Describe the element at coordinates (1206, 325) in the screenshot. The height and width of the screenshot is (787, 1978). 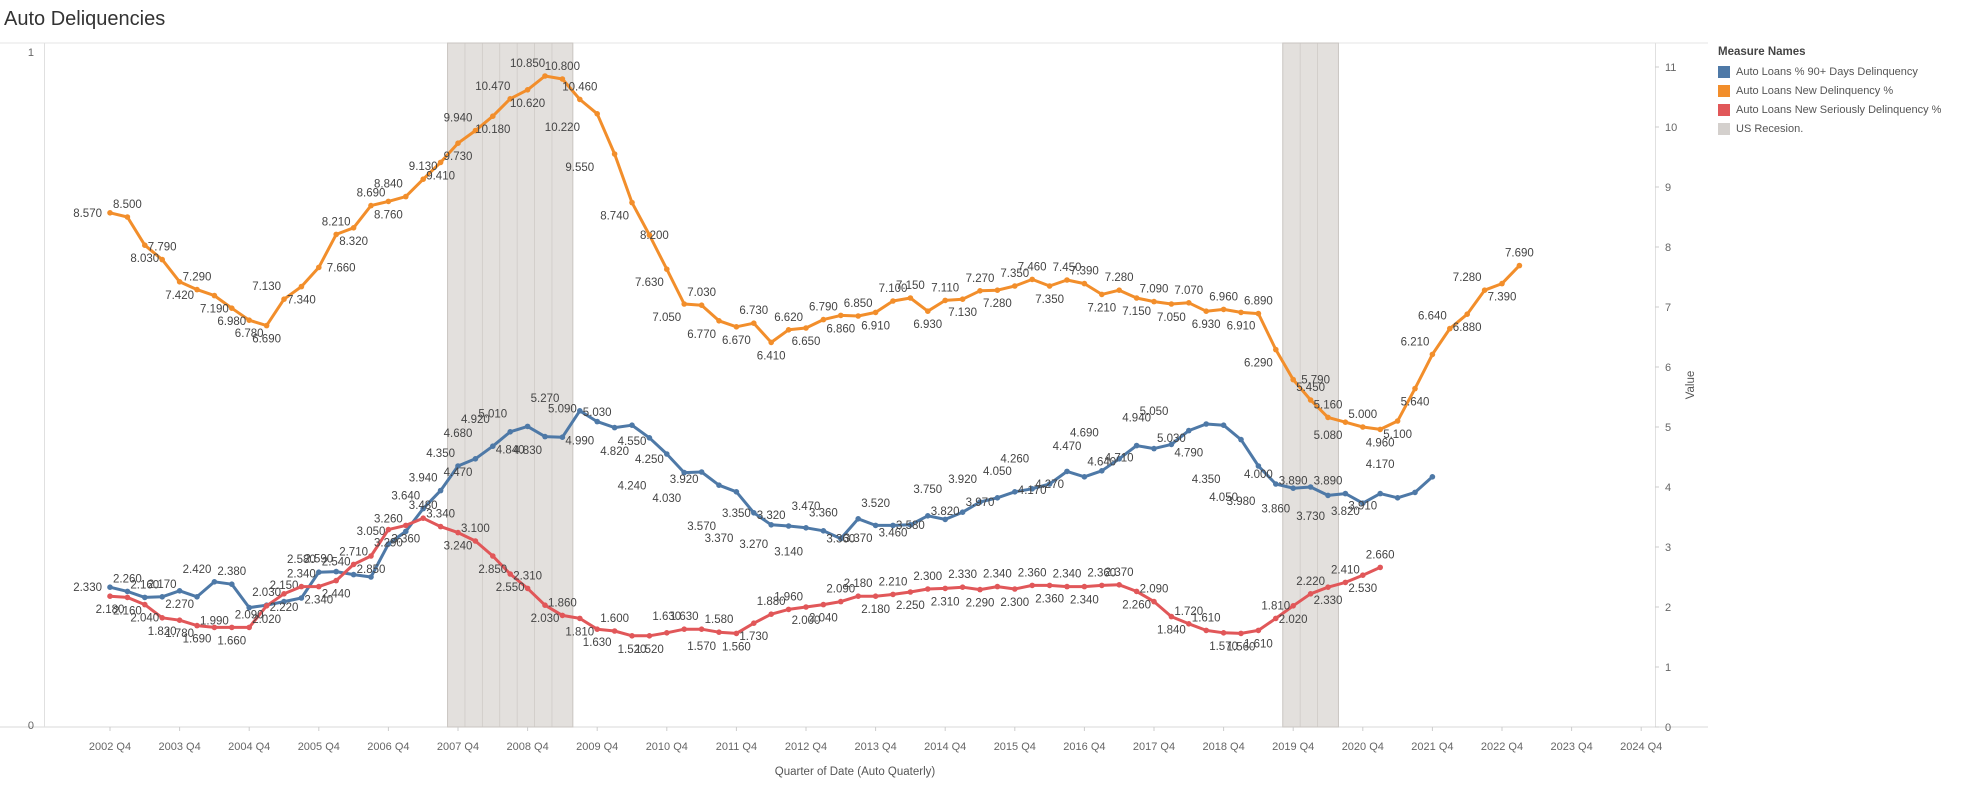
I see `data-label: 6.930` at that location.